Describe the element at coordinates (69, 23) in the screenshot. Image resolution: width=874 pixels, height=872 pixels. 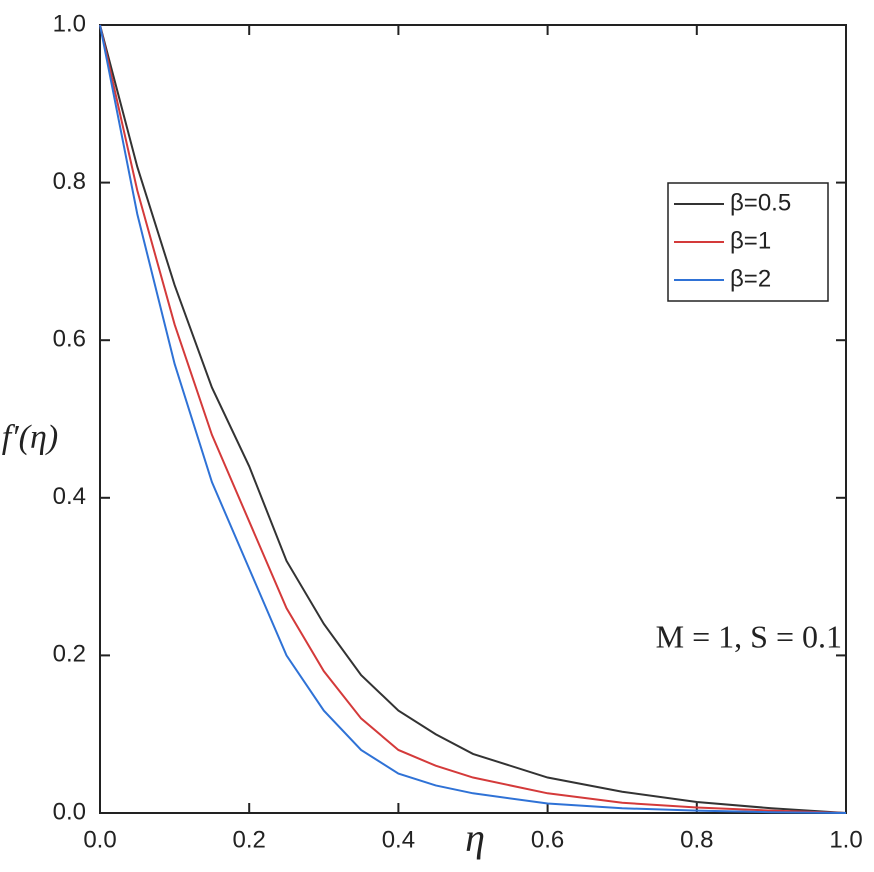
I see `y-tick-label: 1.0` at that location.